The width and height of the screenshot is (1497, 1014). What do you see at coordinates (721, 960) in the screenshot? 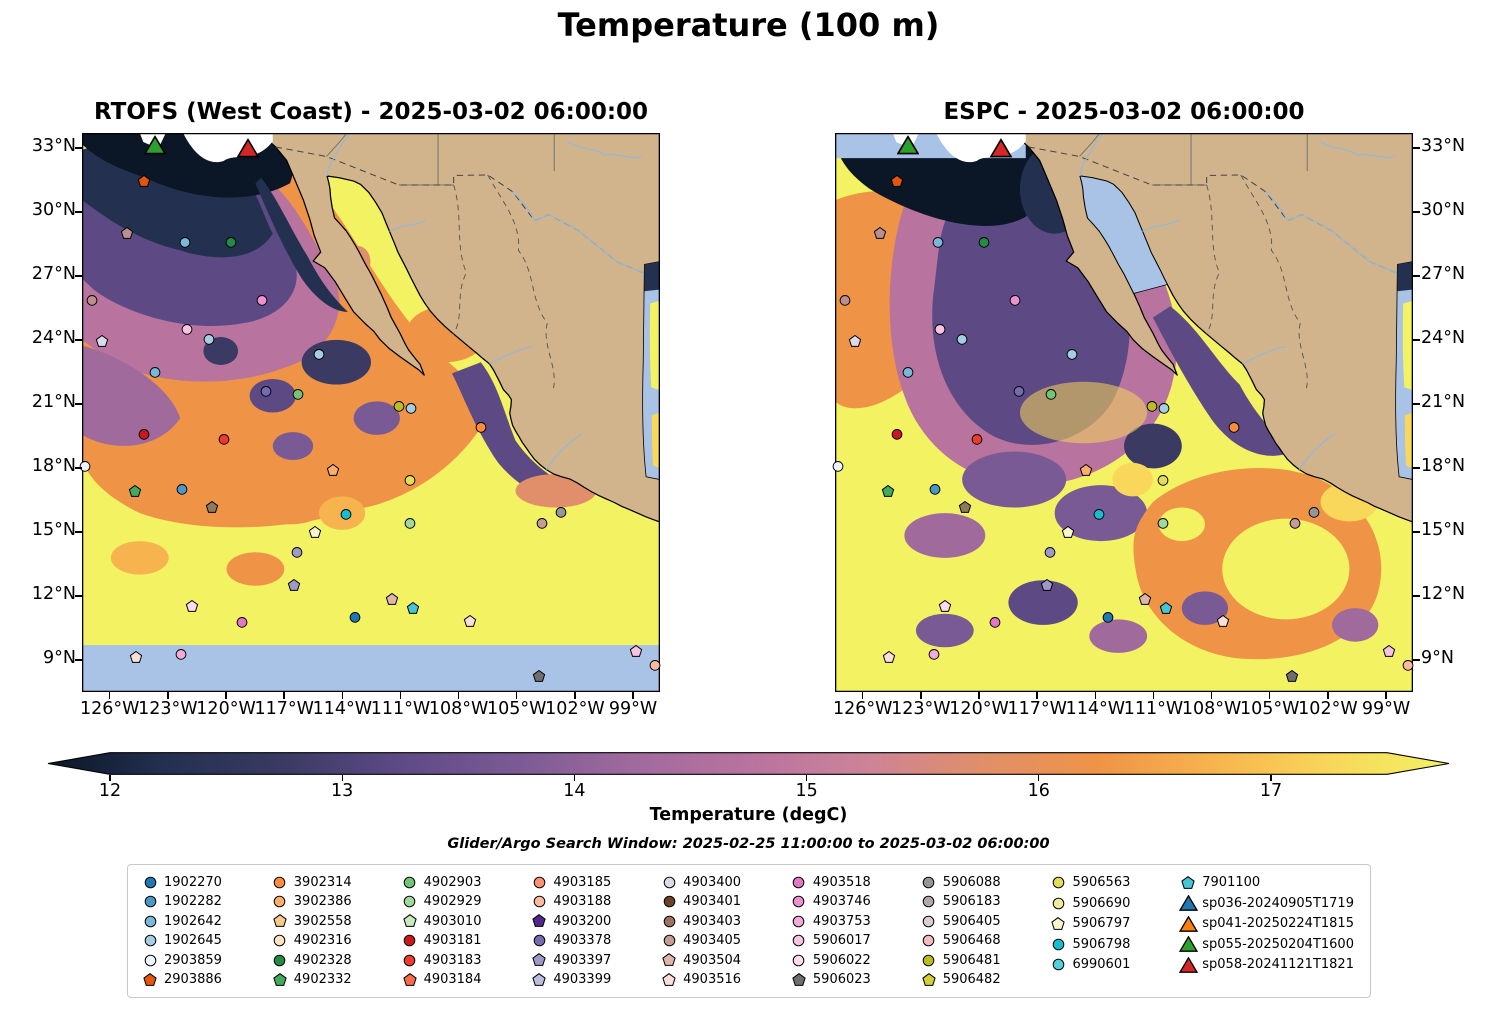
I see `legend-item: 4903504` at bounding box center [721, 960].